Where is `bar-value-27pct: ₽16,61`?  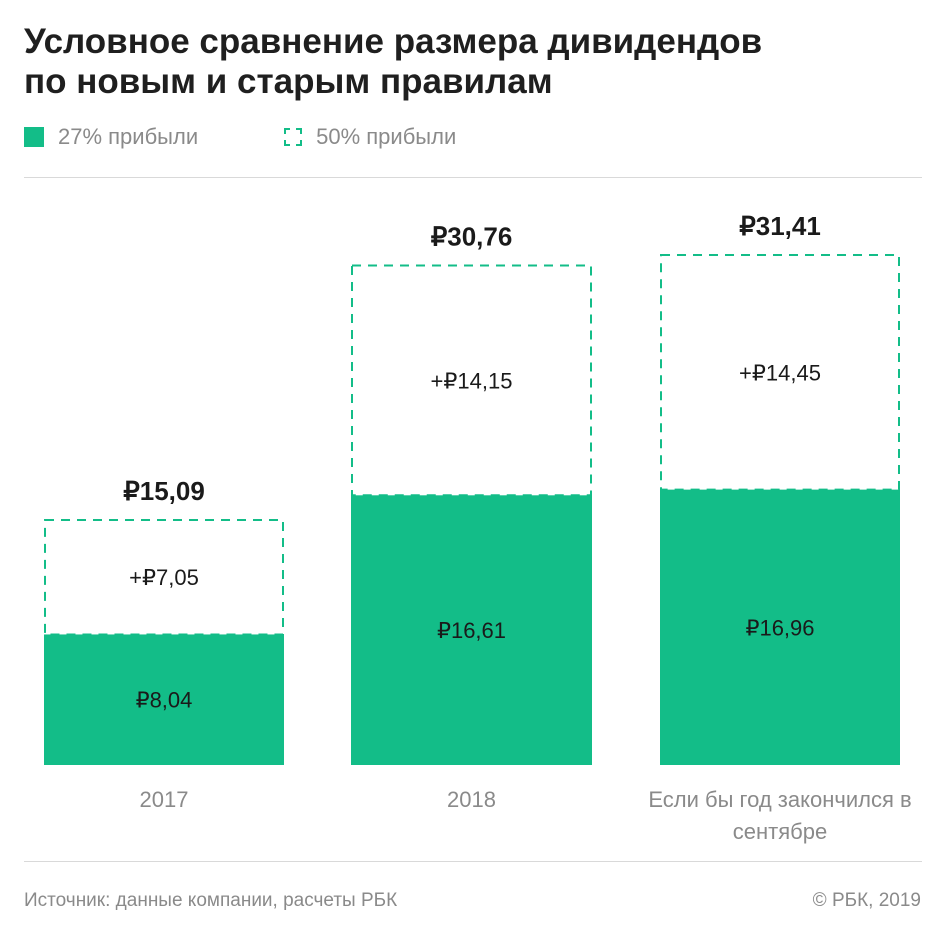 bar-value-27pct: ₽16,61 is located at coordinates (471, 630).